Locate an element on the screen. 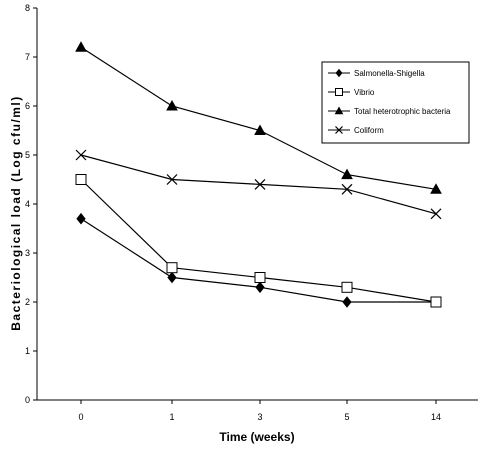 This screenshot has width=490, height=459. x-tick-label: 5 is located at coordinates (346, 417).